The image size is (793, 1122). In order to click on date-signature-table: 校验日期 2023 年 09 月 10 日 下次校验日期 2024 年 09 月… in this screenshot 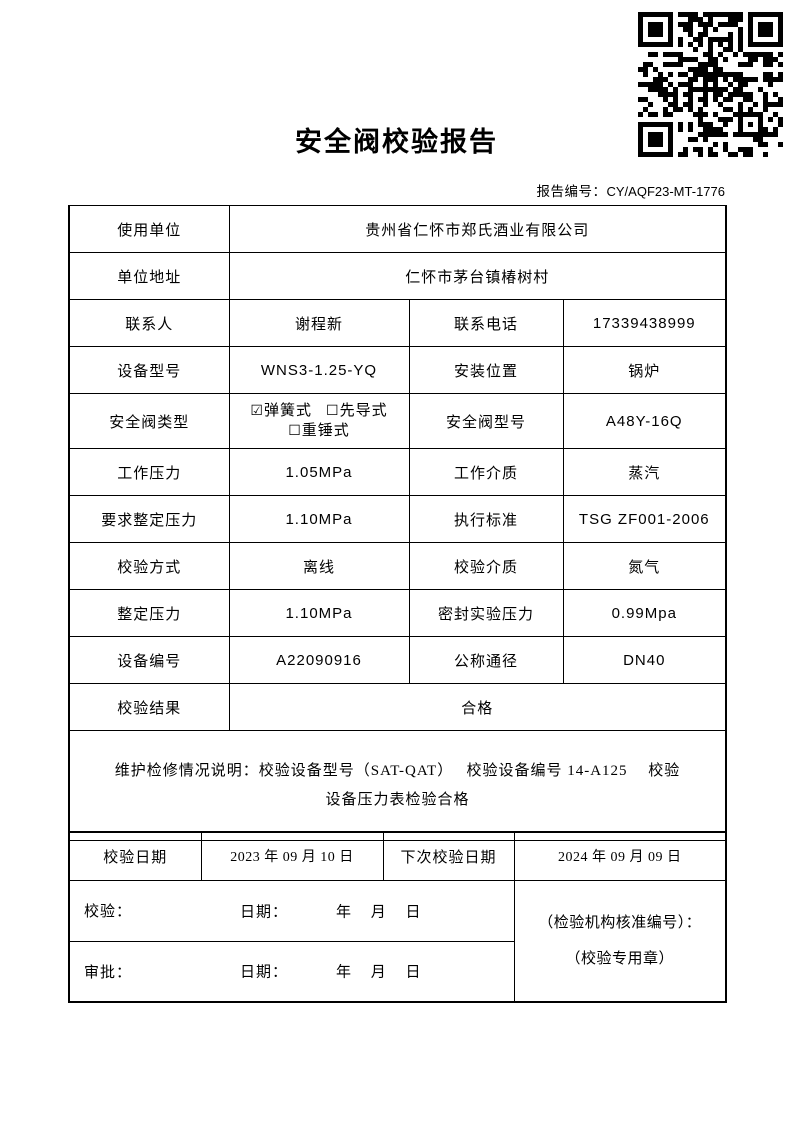, I will do `click(397, 917)`.